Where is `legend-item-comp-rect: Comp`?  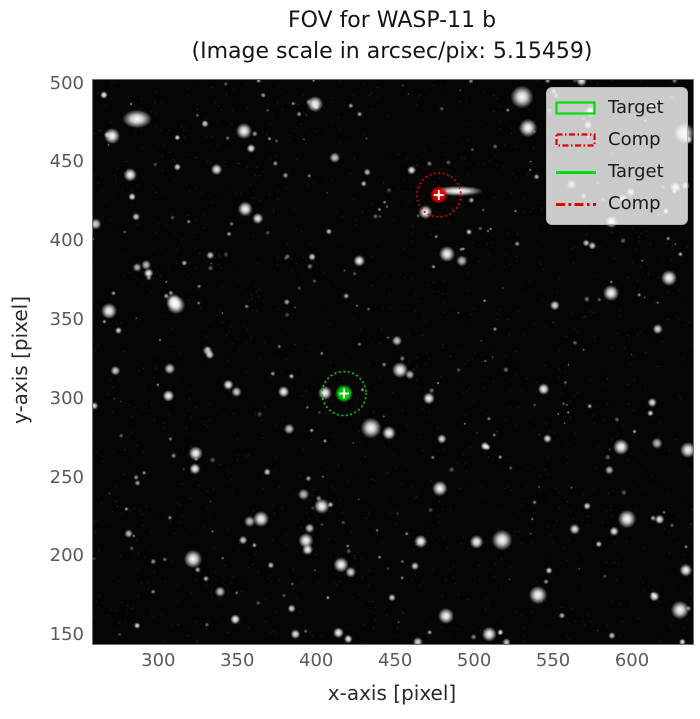 legend-item-comp-rect: Comp is located at coordinates (616, 140).